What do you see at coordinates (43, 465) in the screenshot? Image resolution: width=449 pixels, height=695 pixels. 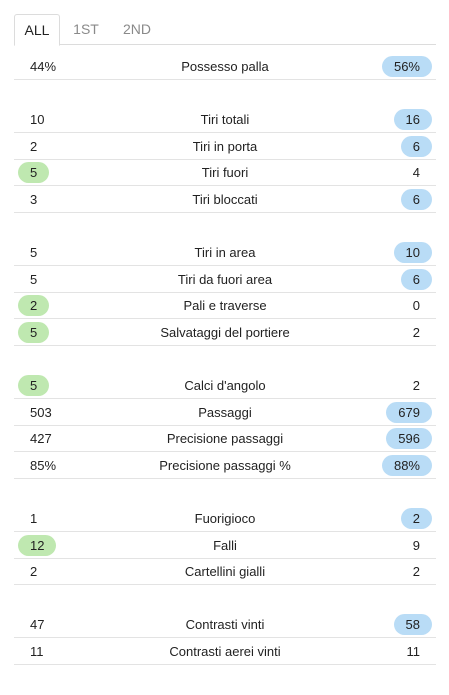 I see `home-value: 85%` at bounding box center [43, 465].